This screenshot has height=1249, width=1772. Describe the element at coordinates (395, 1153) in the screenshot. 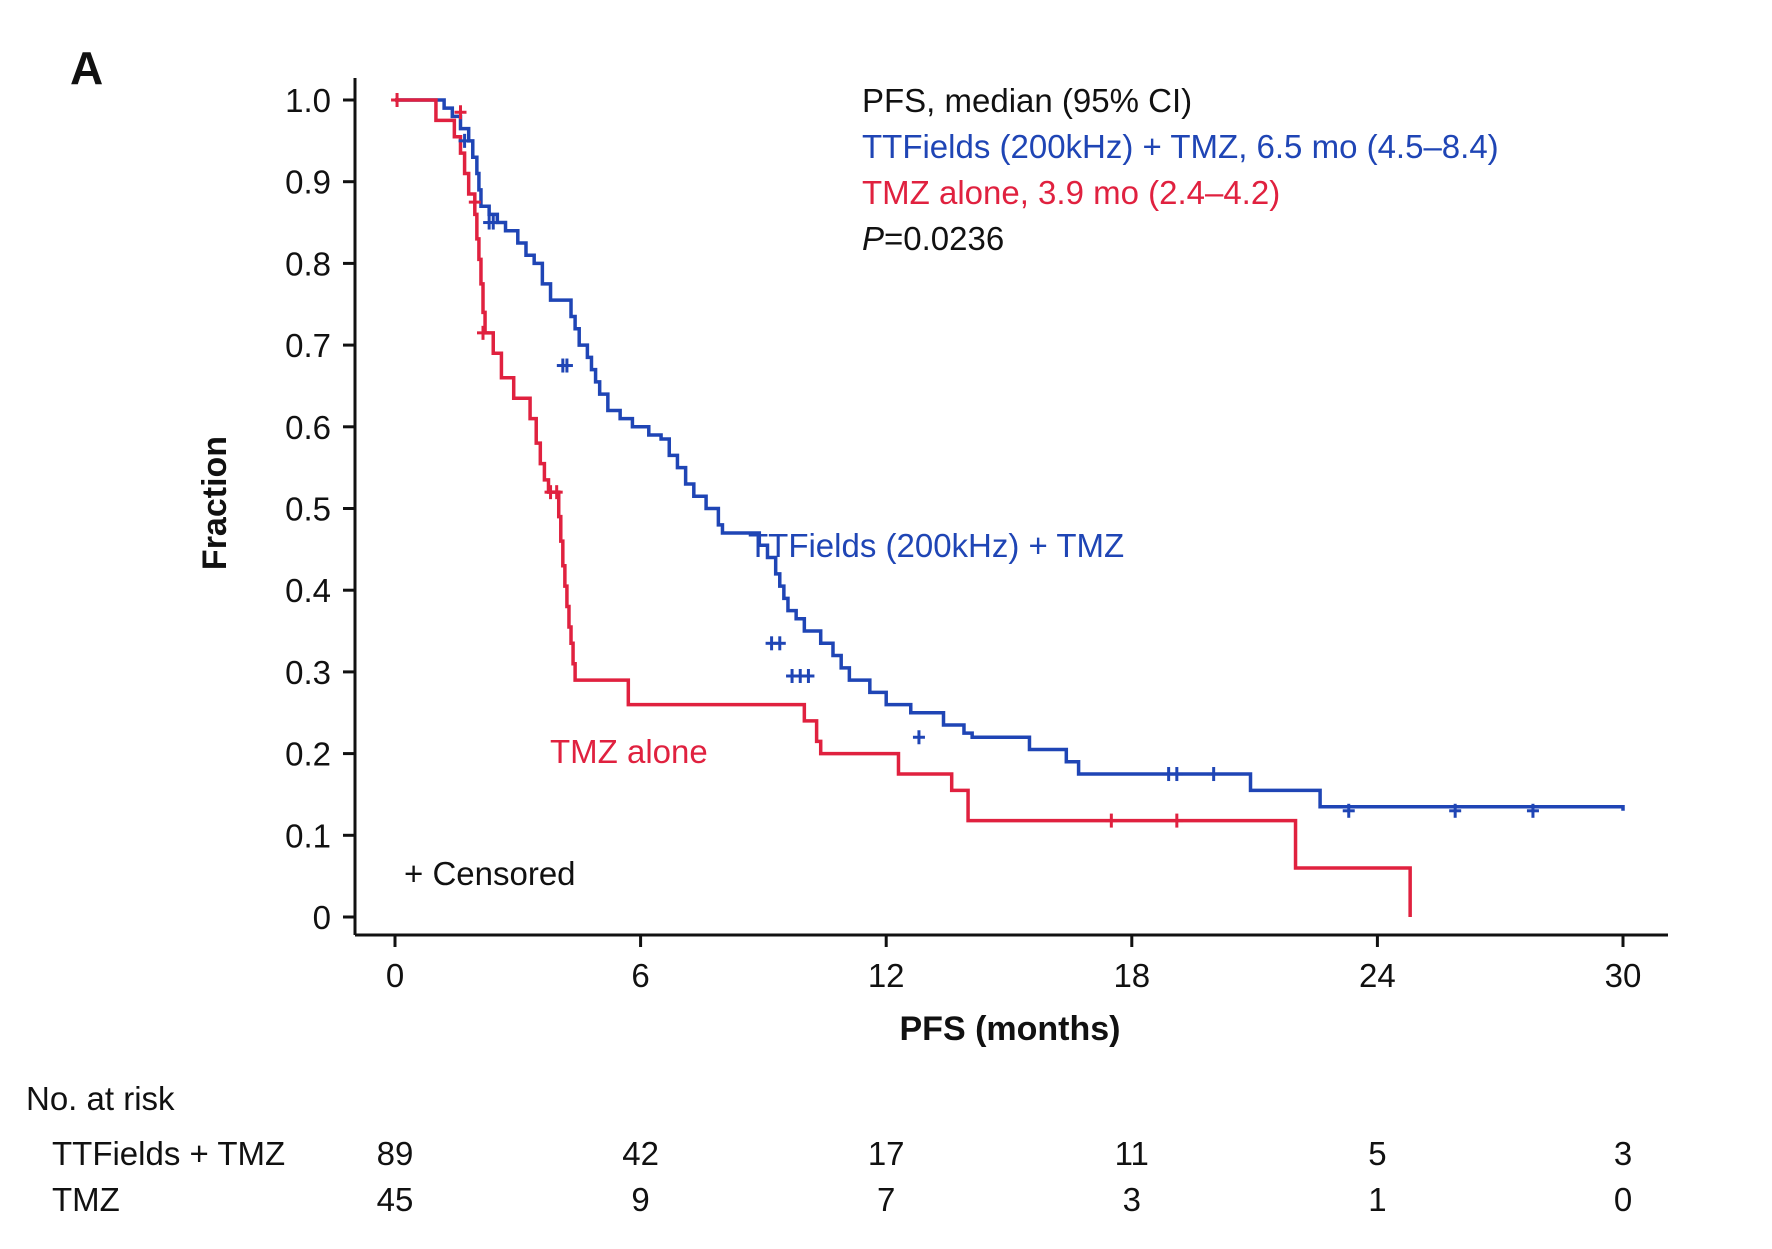

I see `at-risk-value: 89` at that location.